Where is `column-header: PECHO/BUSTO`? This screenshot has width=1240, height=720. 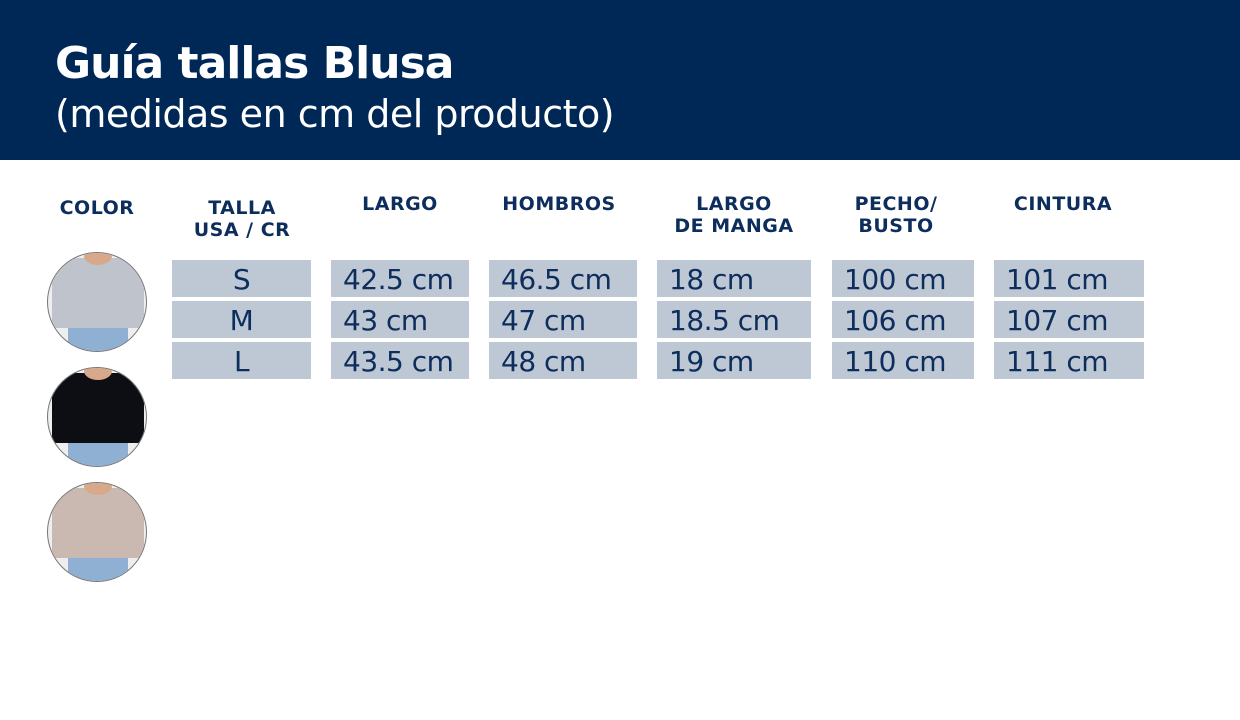 column-header: PECHO/BUSTO is located at coordinates (896, 215).